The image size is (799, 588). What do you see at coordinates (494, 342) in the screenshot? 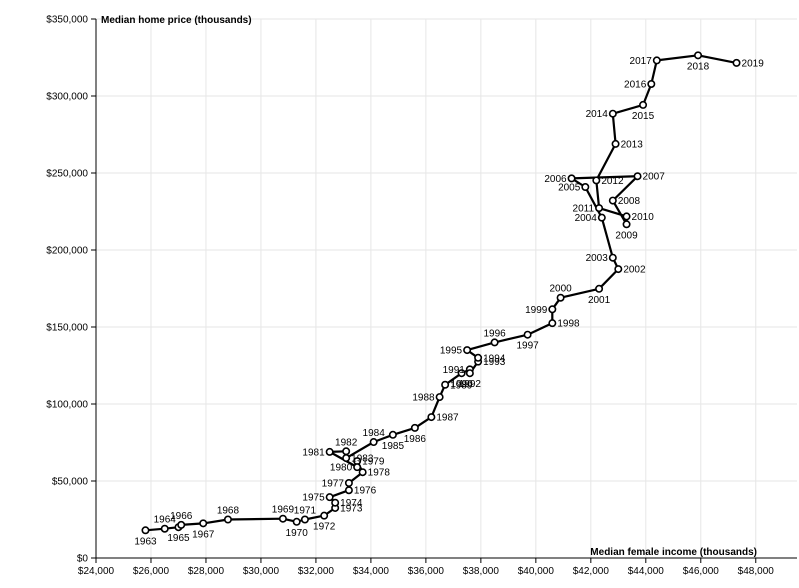
I see `data-point-1996` at bounding box center [494, 342].